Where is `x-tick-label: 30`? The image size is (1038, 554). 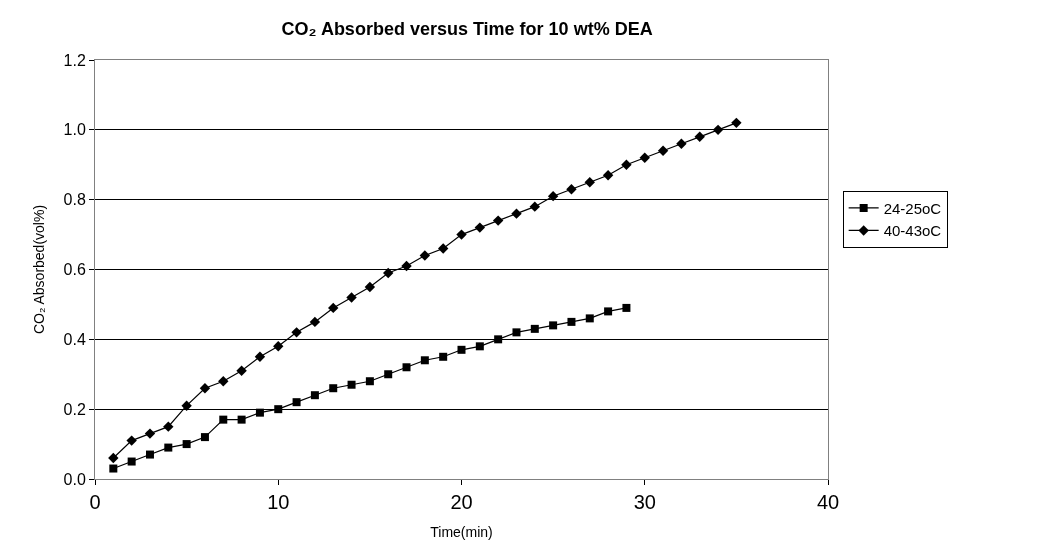
x-tick-label: 30 is located at coordinates (644, 502).